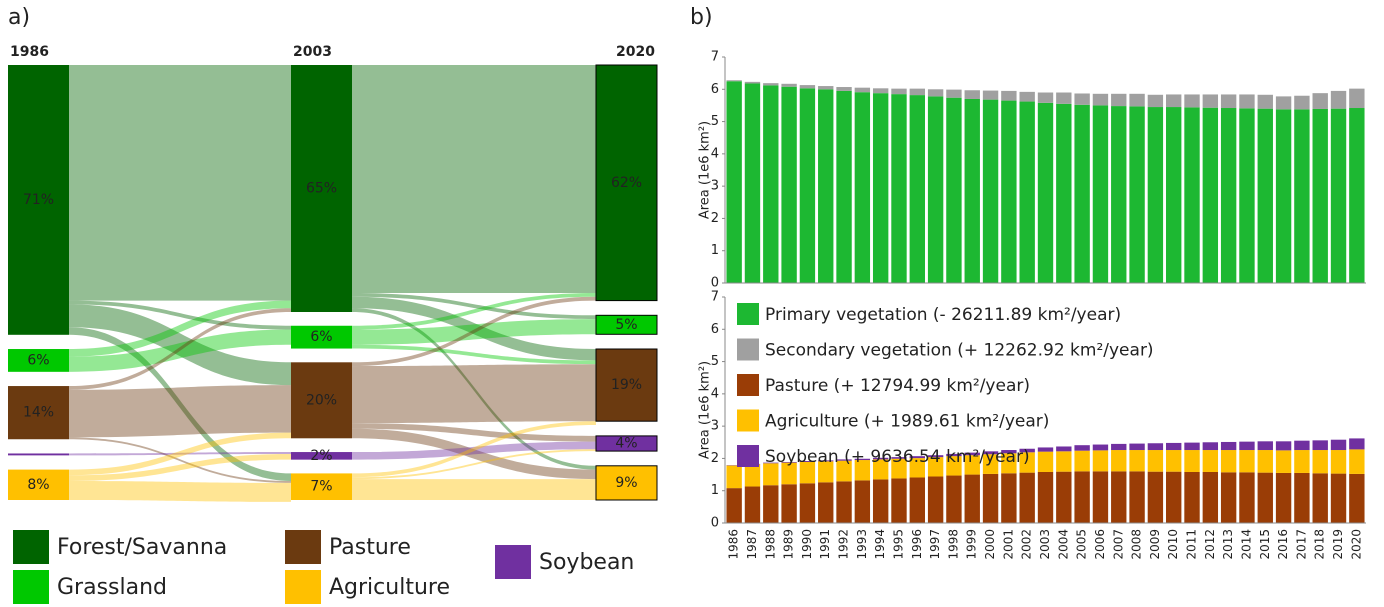 This screenshot has height=607, width=1384. What do you see at coordinates (880, 544) in the screenshot?
I see `x-tick-label: 1994` at bounding box center [880, 544].